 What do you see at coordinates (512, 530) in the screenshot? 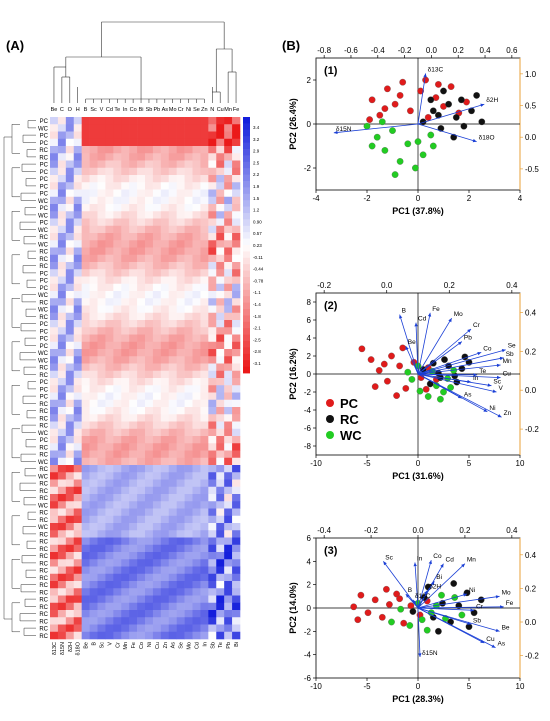
I see `top-tick-label: 0.4` at bounding box center [512, 530].